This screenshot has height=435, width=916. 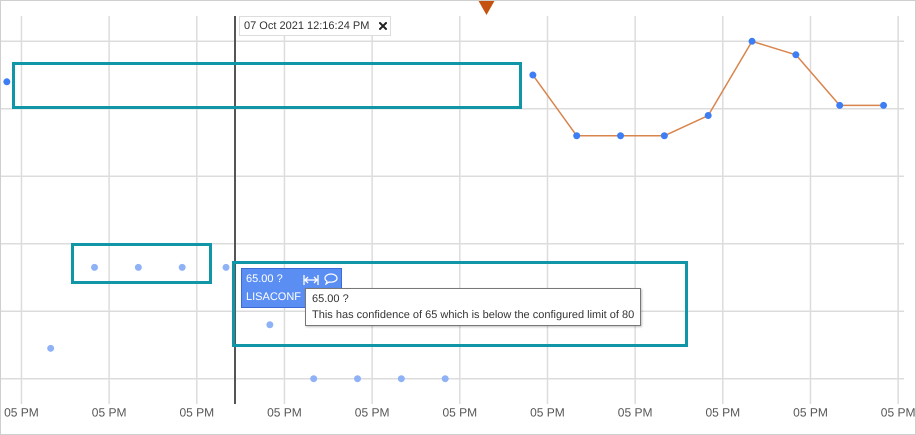 I want to click on text: 07 Oct 2021 12:16:24 PM, so click(x=307, y=26).